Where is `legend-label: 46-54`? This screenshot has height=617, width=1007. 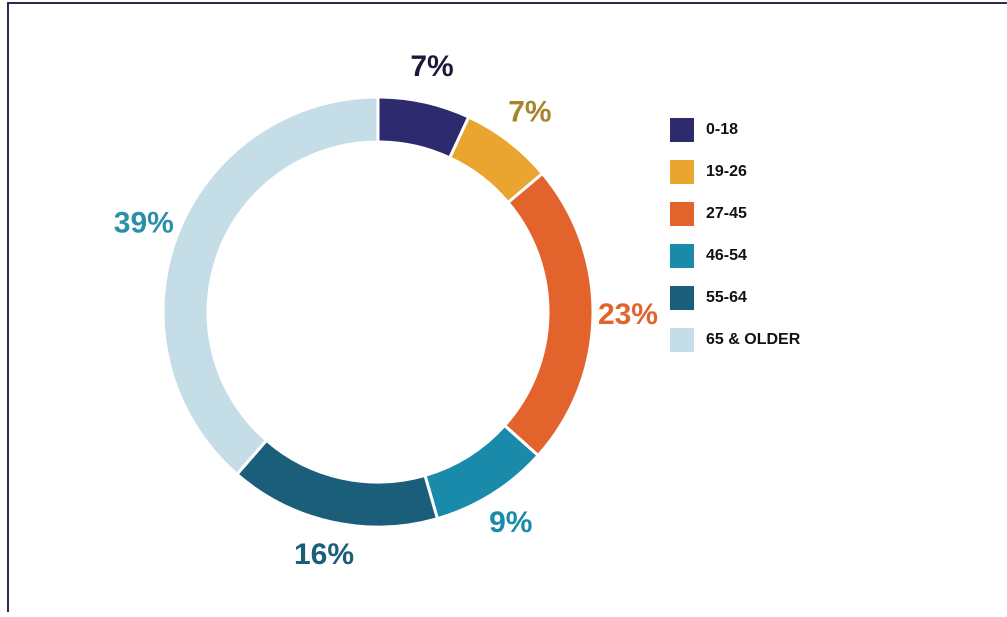 legend-label: 46-54 is located at coordinates (726, 255).